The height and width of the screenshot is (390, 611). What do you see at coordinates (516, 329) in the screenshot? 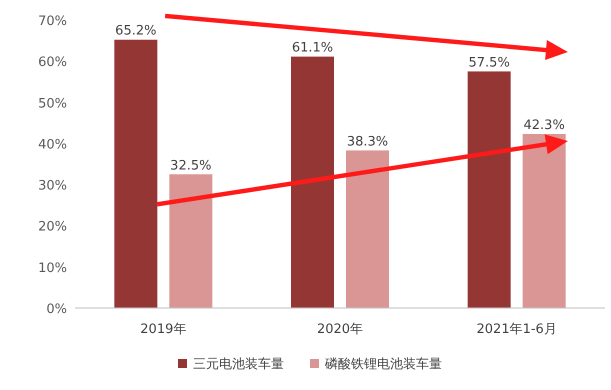
I see `x-tick-label: 2021年1-6月` at bounding box center [516, 329].